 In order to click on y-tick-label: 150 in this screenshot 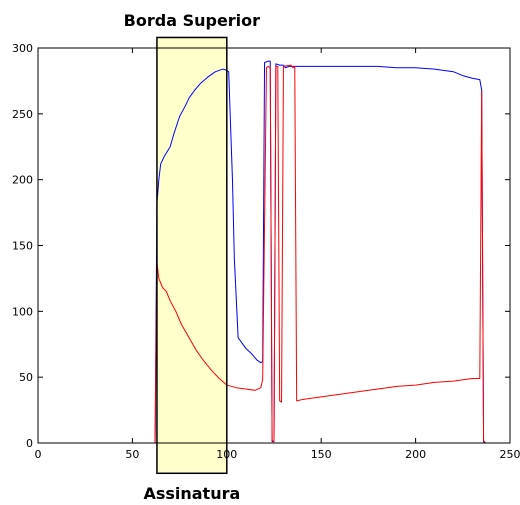, I will do `click(22, 246)`.